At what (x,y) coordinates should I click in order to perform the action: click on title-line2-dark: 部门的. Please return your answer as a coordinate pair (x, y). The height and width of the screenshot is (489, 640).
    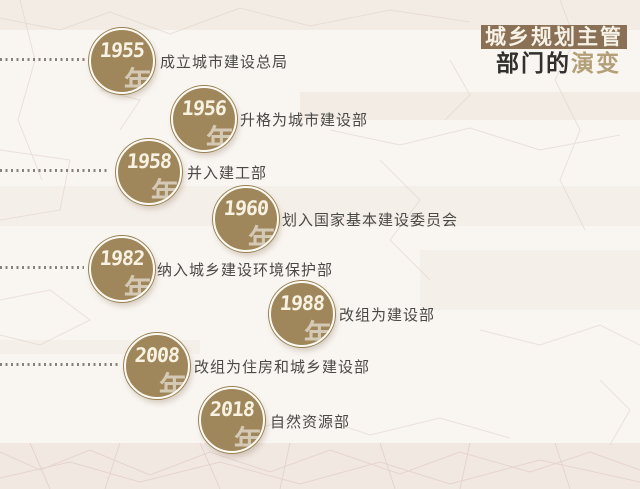
    Looking at the image, I should click on (533, 63).